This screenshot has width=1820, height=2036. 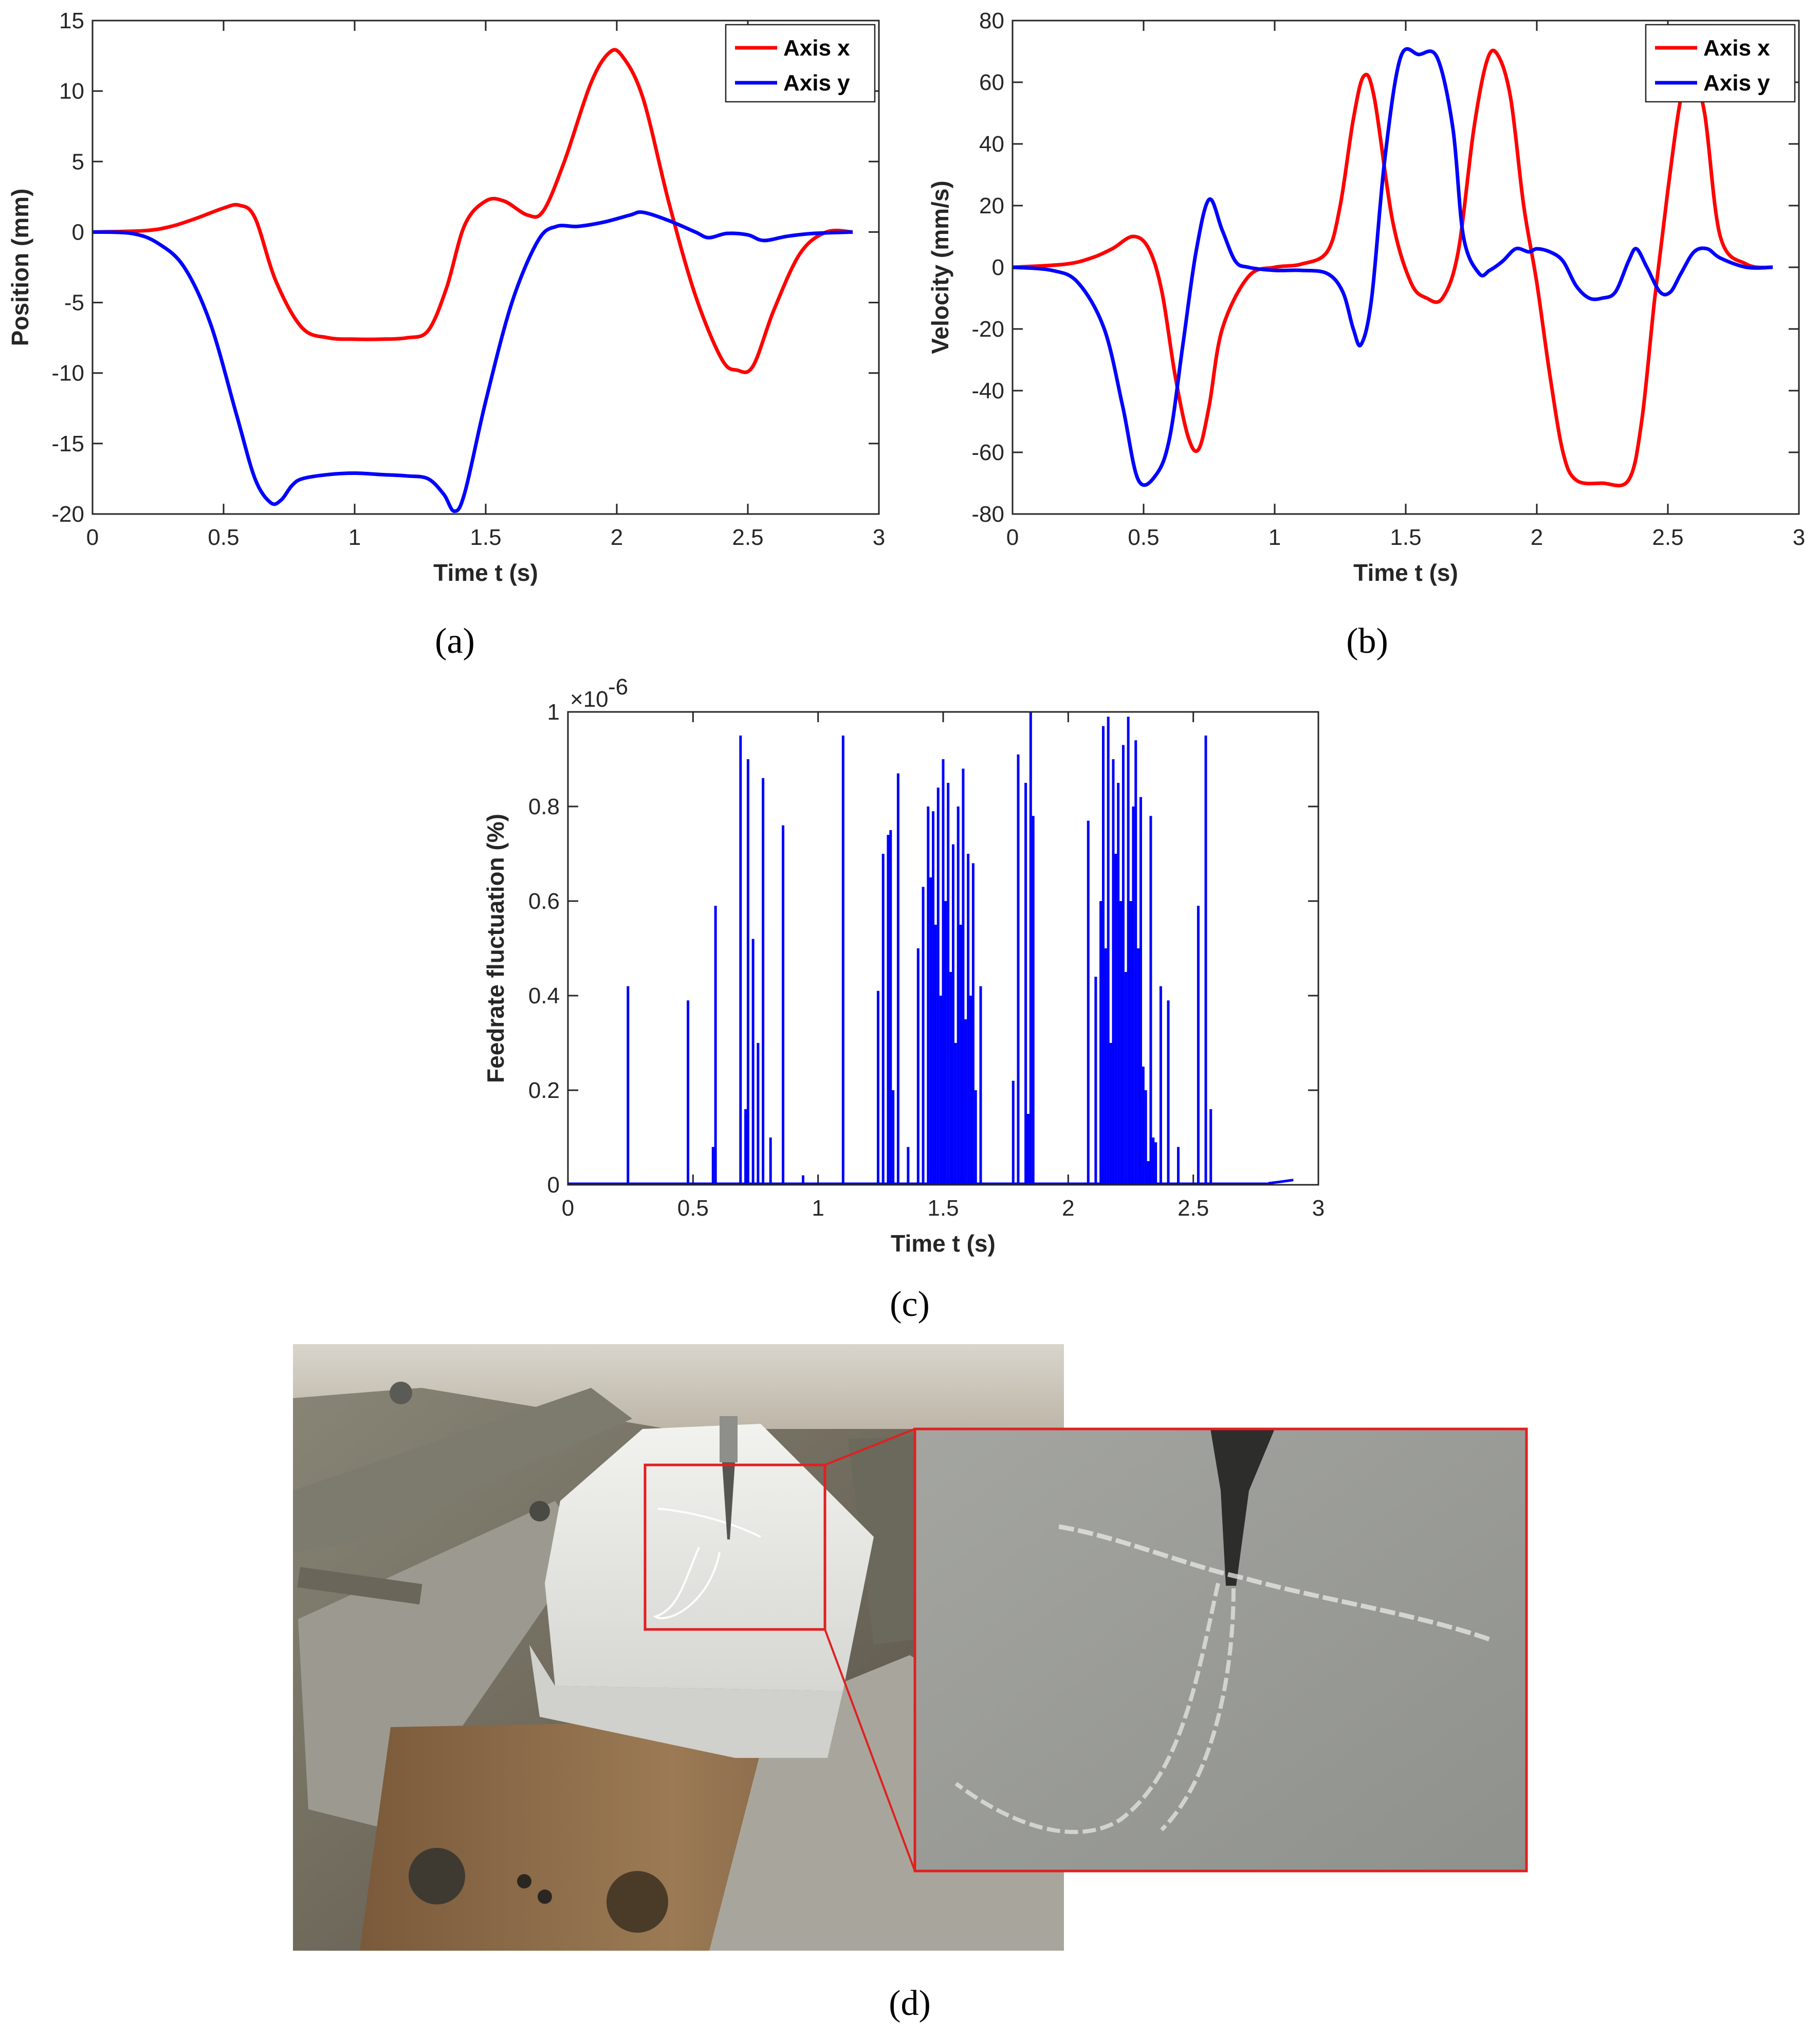 I want to click on y-tick-label: 40, so click(x=991, y=144).